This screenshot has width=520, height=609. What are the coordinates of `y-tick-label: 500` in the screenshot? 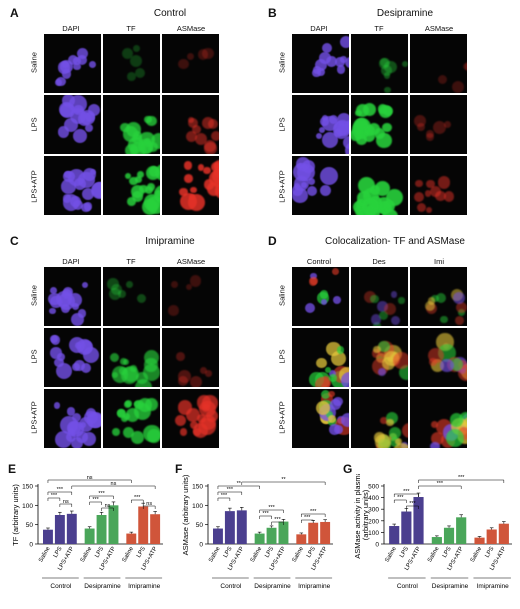 It's located at (373, 487).